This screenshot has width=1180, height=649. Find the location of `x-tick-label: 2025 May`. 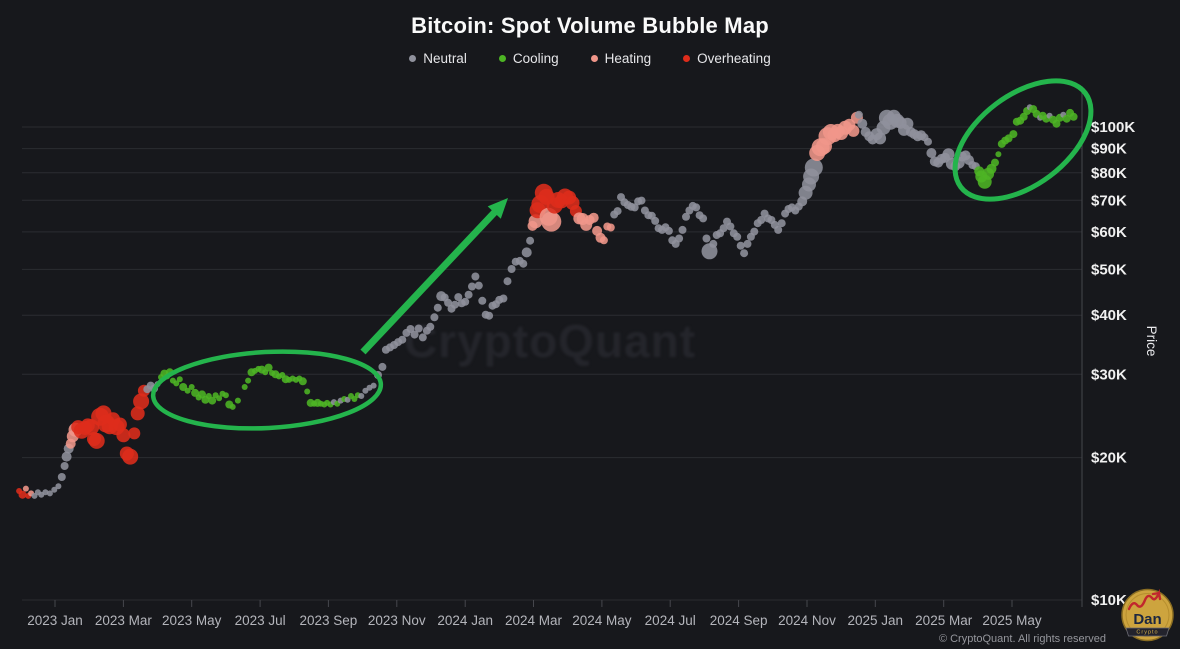

x-tick-label: 2025 May is located at coordinates (1012, 620).